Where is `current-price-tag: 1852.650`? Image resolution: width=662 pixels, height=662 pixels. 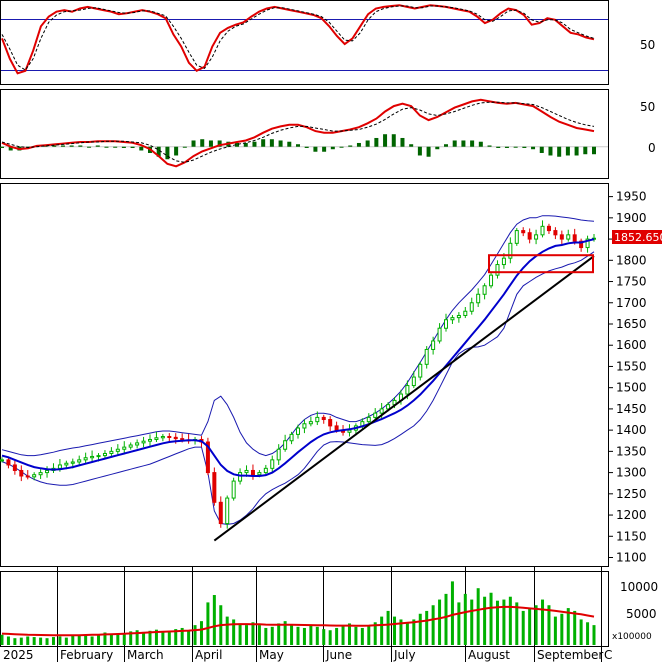 current-price-tag: 1852.650 is located at coordinates (637, 237).